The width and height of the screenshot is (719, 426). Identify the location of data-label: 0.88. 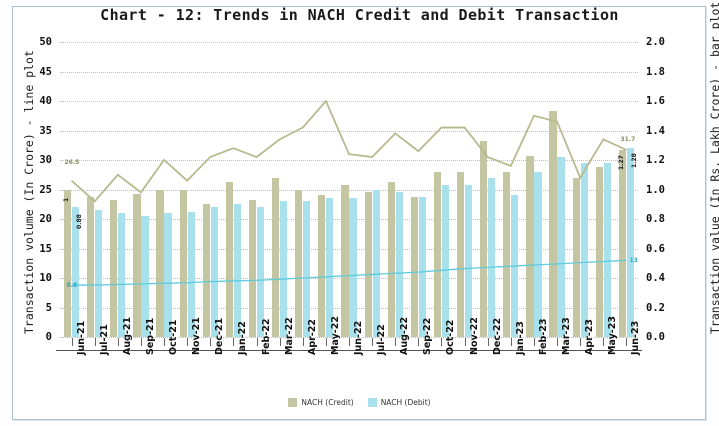
(80, 222).